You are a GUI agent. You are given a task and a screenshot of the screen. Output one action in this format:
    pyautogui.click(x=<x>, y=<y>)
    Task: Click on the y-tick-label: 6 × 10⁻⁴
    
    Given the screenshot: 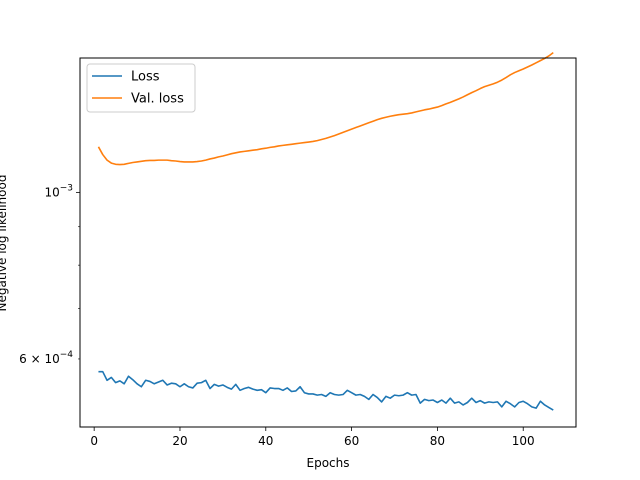 What is the action you would take?
    pyautogui.click(x=46, y=358)
    